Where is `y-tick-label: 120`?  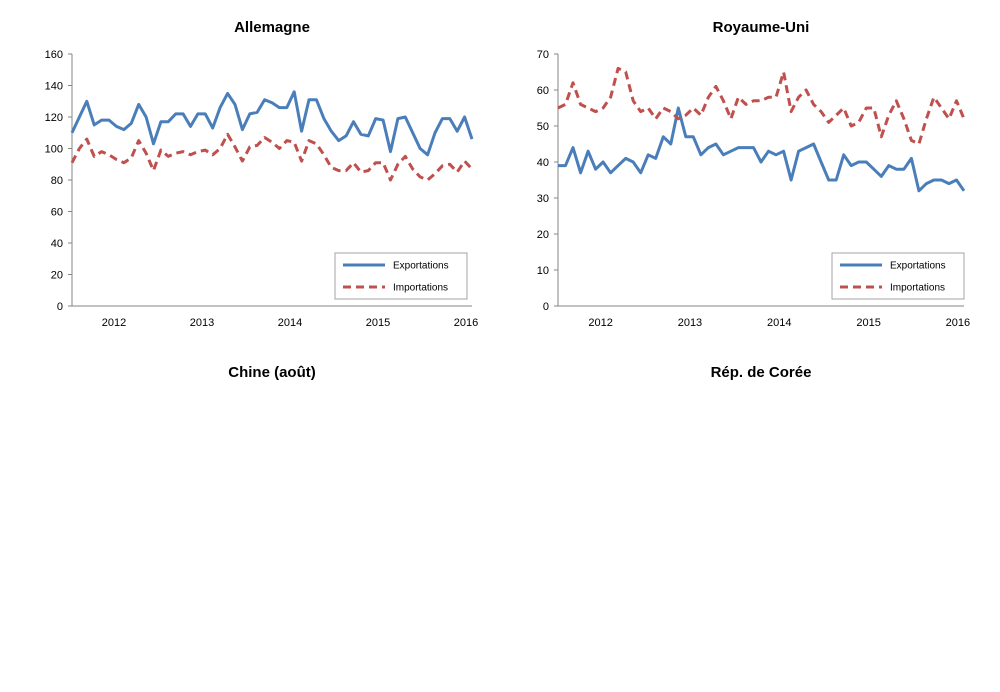 y-tick-label: 120 is located at coordinates (54, 118).